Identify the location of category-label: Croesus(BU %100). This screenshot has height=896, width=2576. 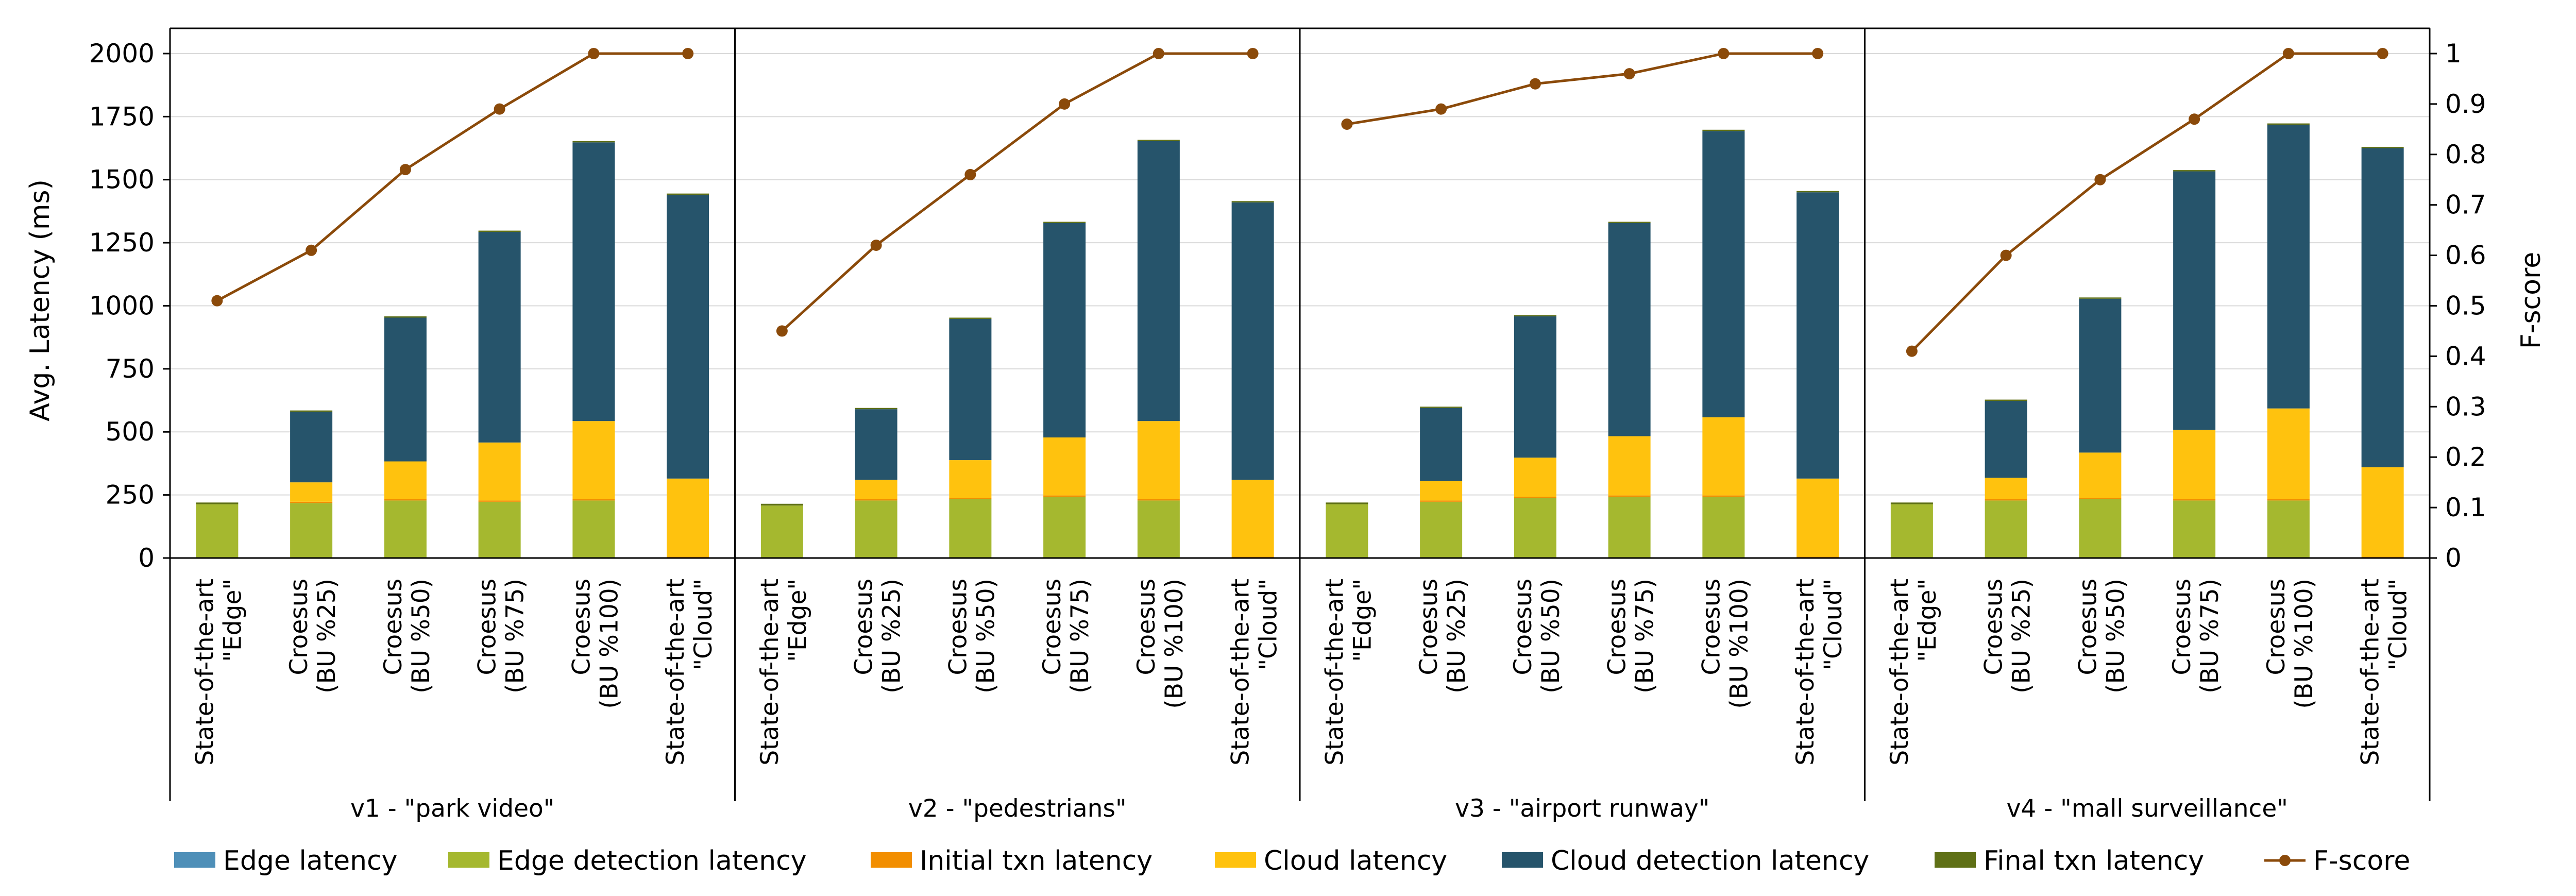
(1160, 644).